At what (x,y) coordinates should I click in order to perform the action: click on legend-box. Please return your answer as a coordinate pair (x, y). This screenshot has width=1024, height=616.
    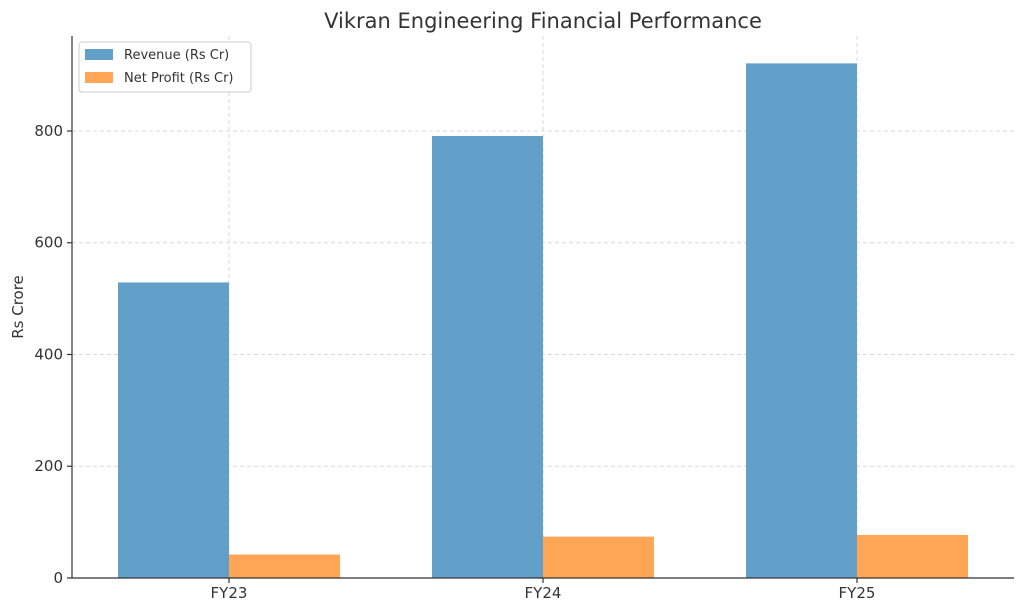
    Looking at the image, I should click on (165, 67).